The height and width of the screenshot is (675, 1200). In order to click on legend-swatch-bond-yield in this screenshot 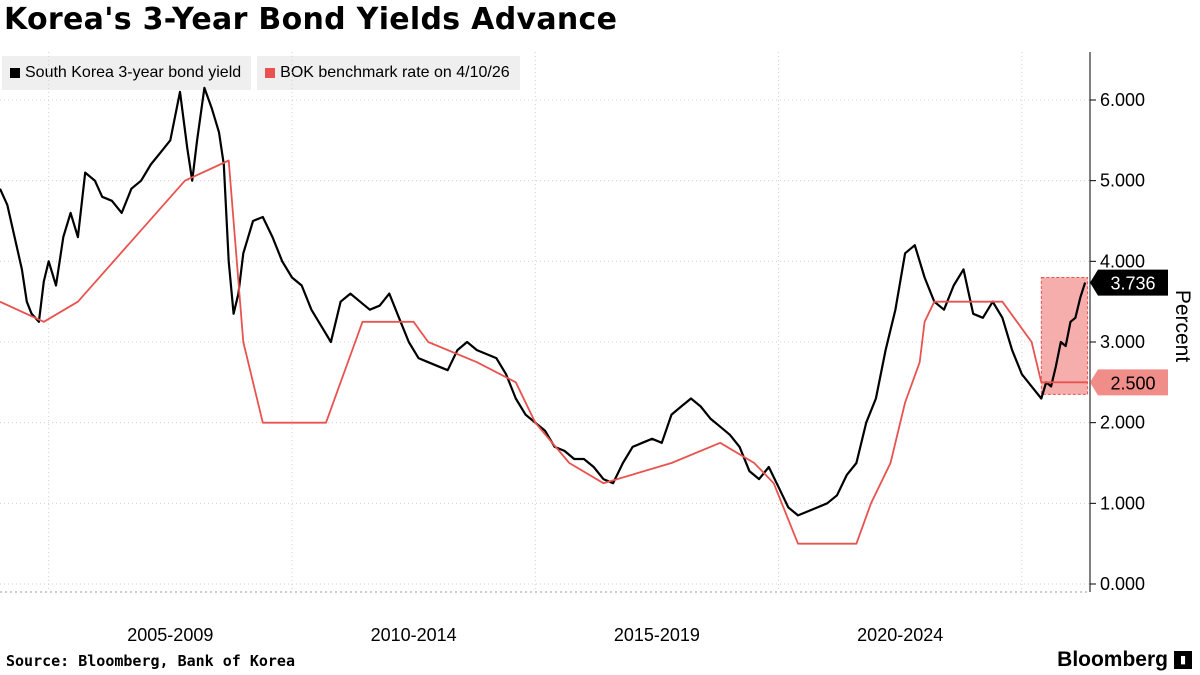, I will do `click(15, 73)`.